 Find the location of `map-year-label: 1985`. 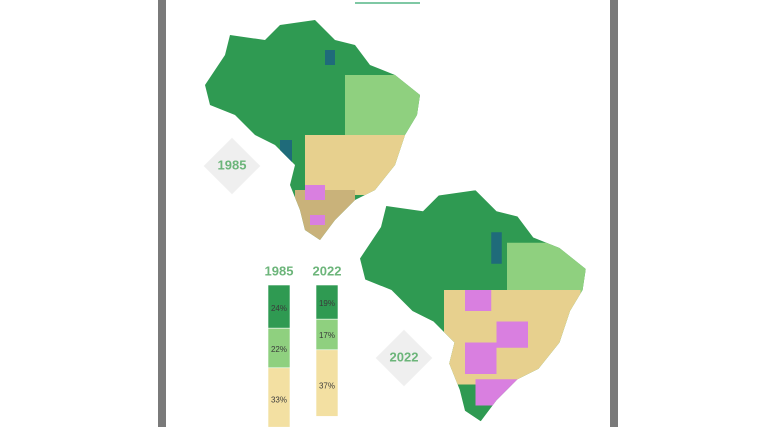

map-year-label: 1985 is located at coordinates (232, 164).